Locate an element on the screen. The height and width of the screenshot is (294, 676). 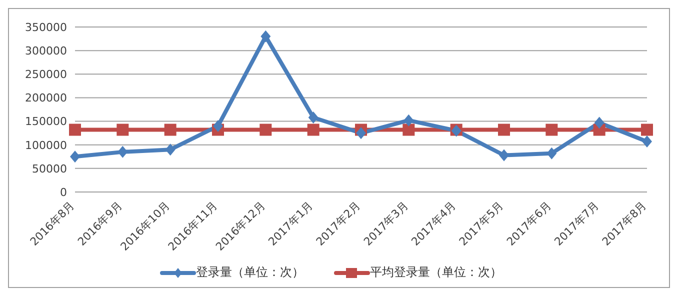
legend-label: 平均登录量（单位：次） is located at coordinates (435, 272).